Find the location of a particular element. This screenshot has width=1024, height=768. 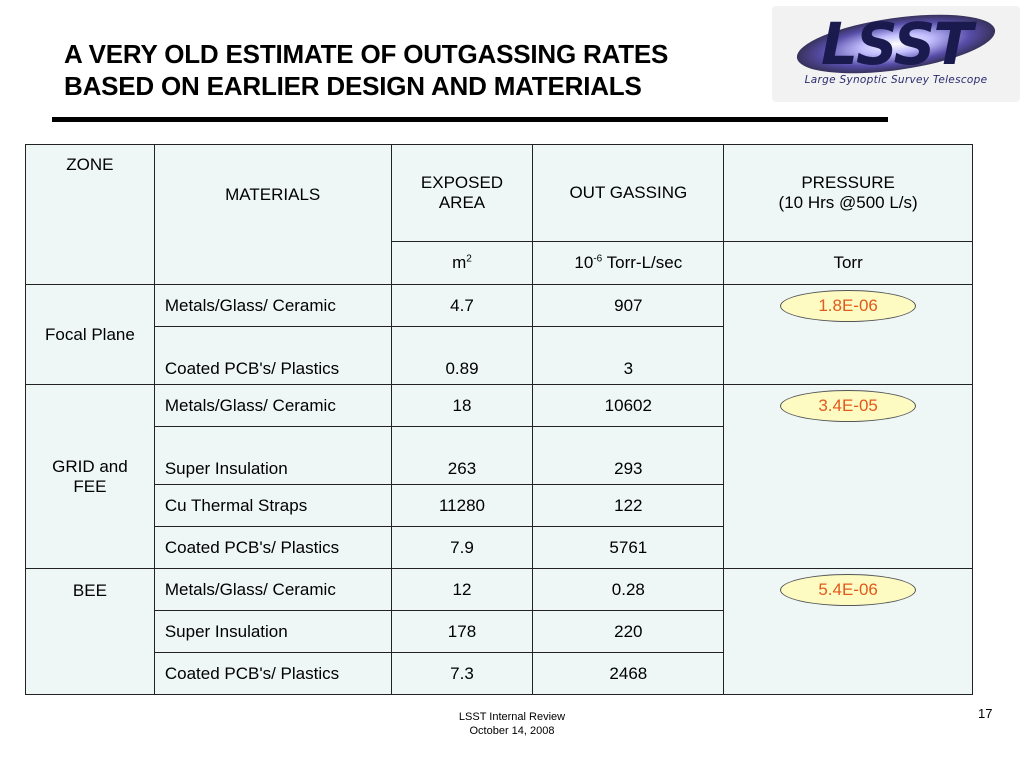

table-row: Cu Thermal Straps 11280 122 is located at coordinates (499, 505).